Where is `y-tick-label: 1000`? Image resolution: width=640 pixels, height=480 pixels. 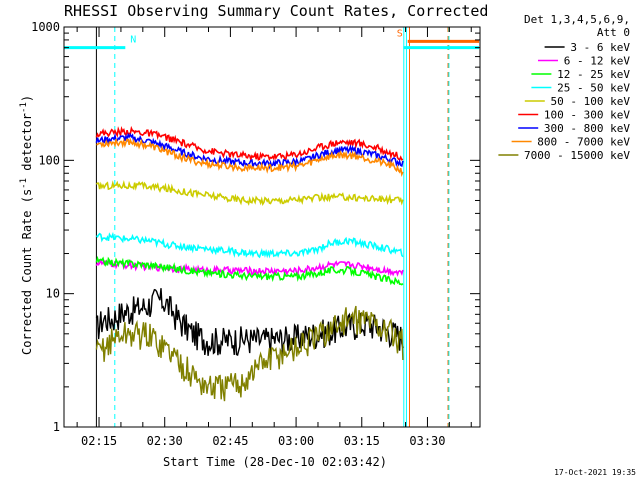
y-tick-label: 1000 is located at coordinates (45, 27).